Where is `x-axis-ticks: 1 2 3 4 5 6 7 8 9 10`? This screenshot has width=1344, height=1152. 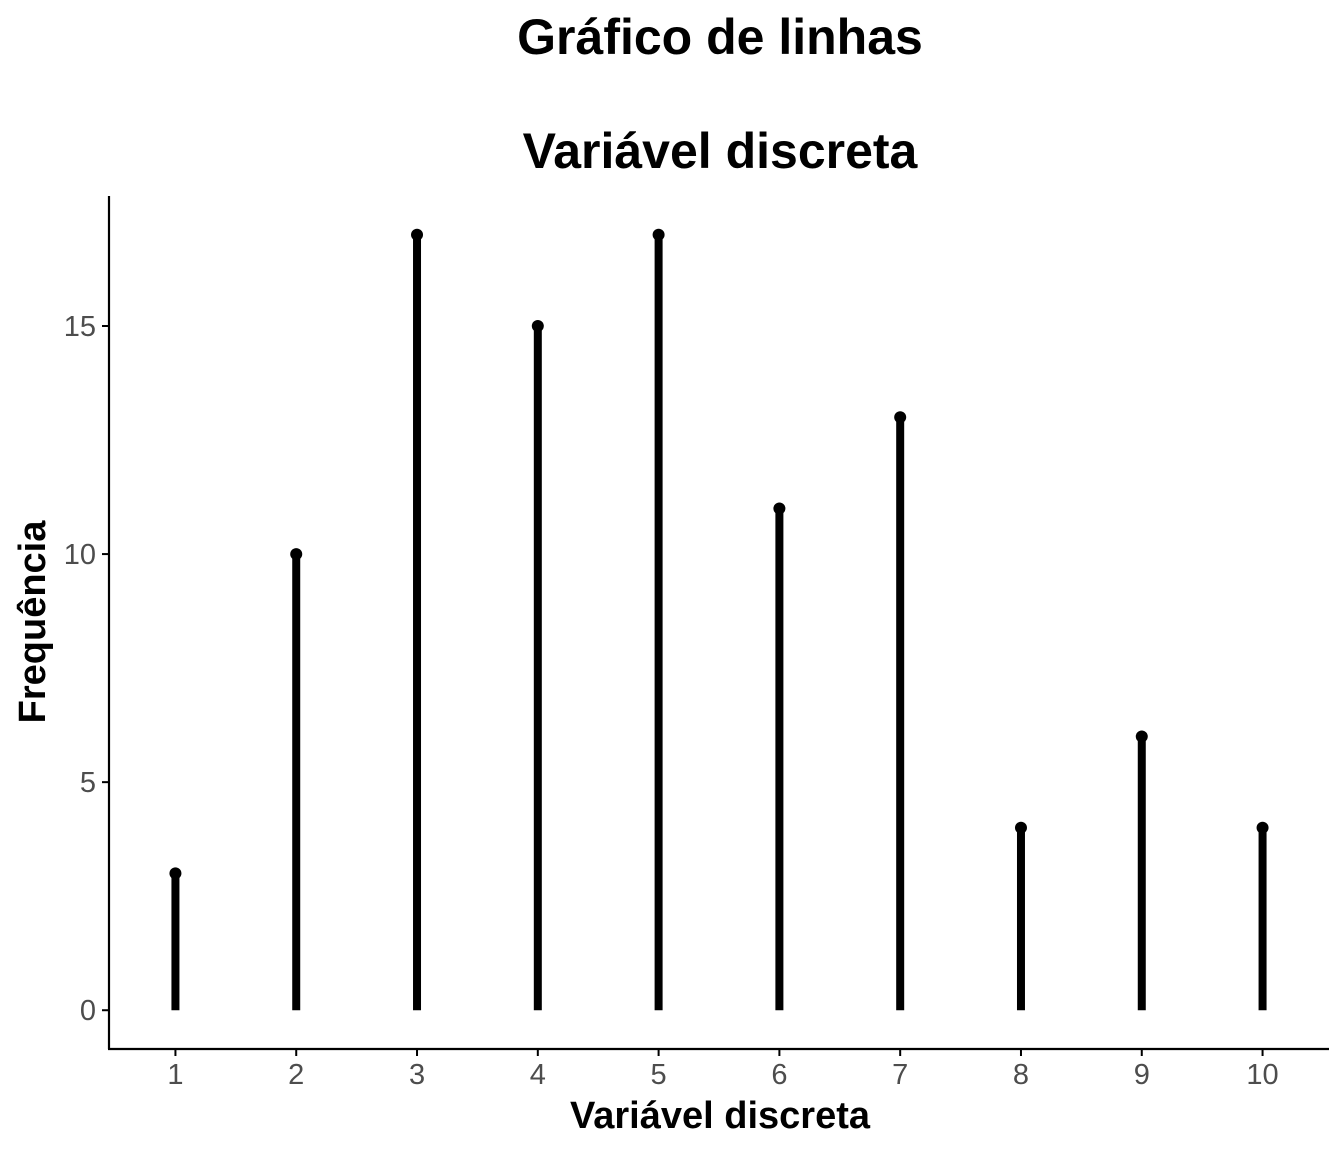
x-axis-ticks: 1 2 3 4 5 6 7 8 9 10 is located at coordinates (723, 1070).